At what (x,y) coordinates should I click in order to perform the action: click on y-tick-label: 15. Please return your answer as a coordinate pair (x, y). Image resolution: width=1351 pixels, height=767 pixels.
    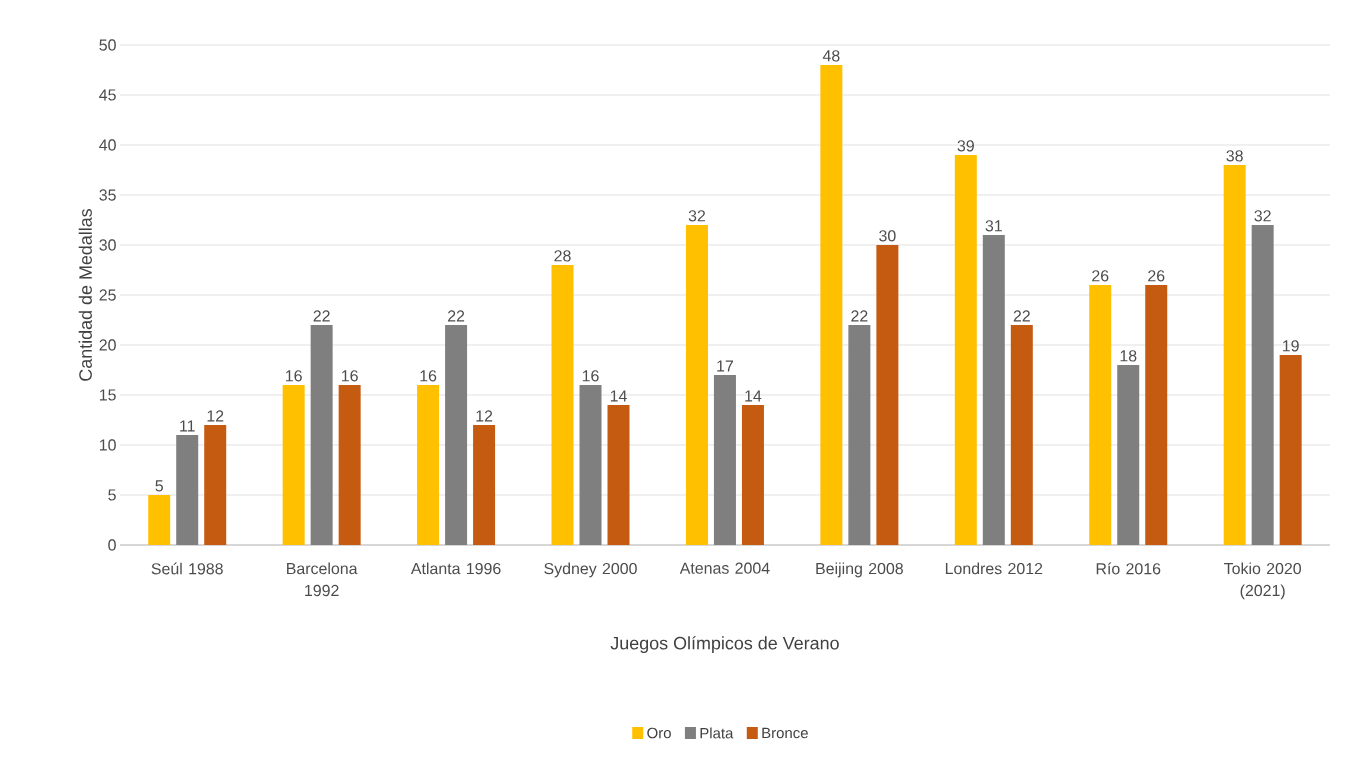
    Looking at the image, I should click on (107, 395).